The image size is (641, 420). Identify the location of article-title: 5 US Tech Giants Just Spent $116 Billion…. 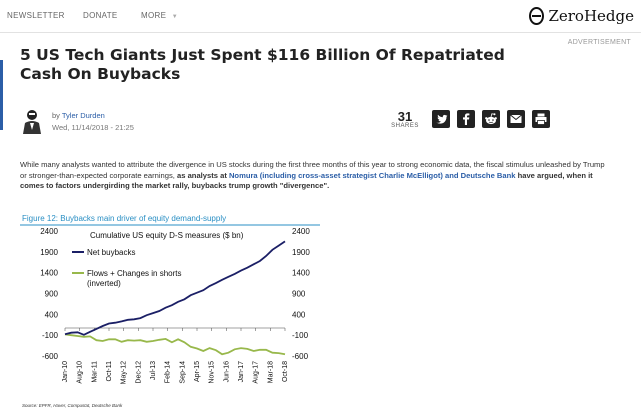
(262, 64).